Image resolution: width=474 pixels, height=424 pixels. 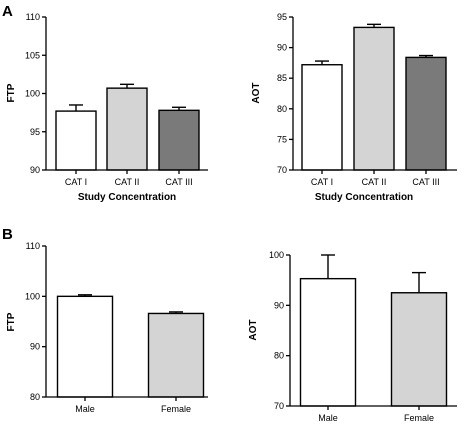 I want to click on panel-label-a: A, so click(x=7, y=11).